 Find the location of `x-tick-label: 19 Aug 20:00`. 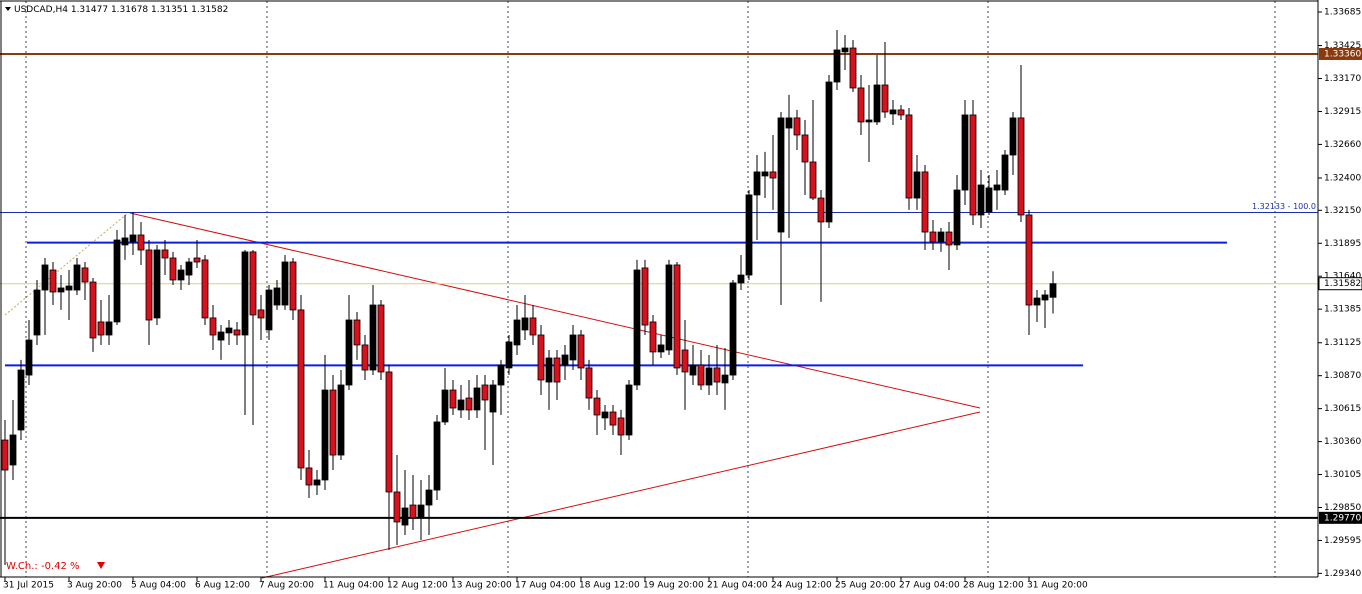

x-tick-label: 19 Aug 20:00 is located at coordinates (673, 586).